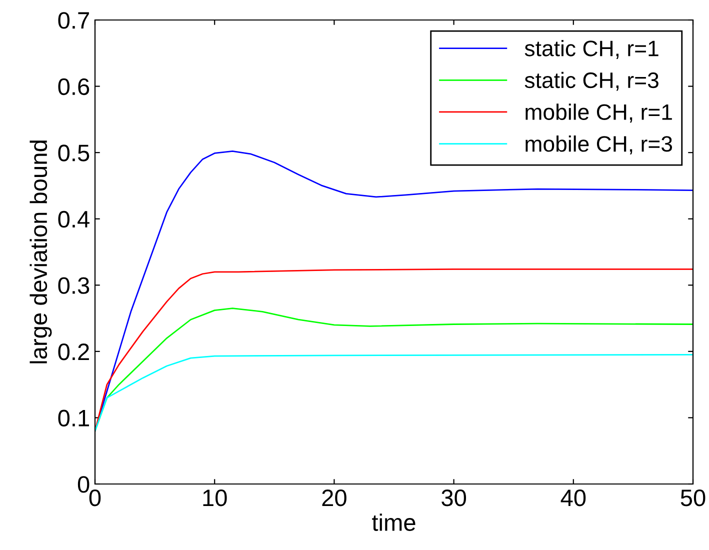 Image resolution: width=709 pixels, height=550 pixels. What do you see at coordinates (334, 497) in the screenshot?
I see `x-tick-label: 20` at bounding box center [334, 497].